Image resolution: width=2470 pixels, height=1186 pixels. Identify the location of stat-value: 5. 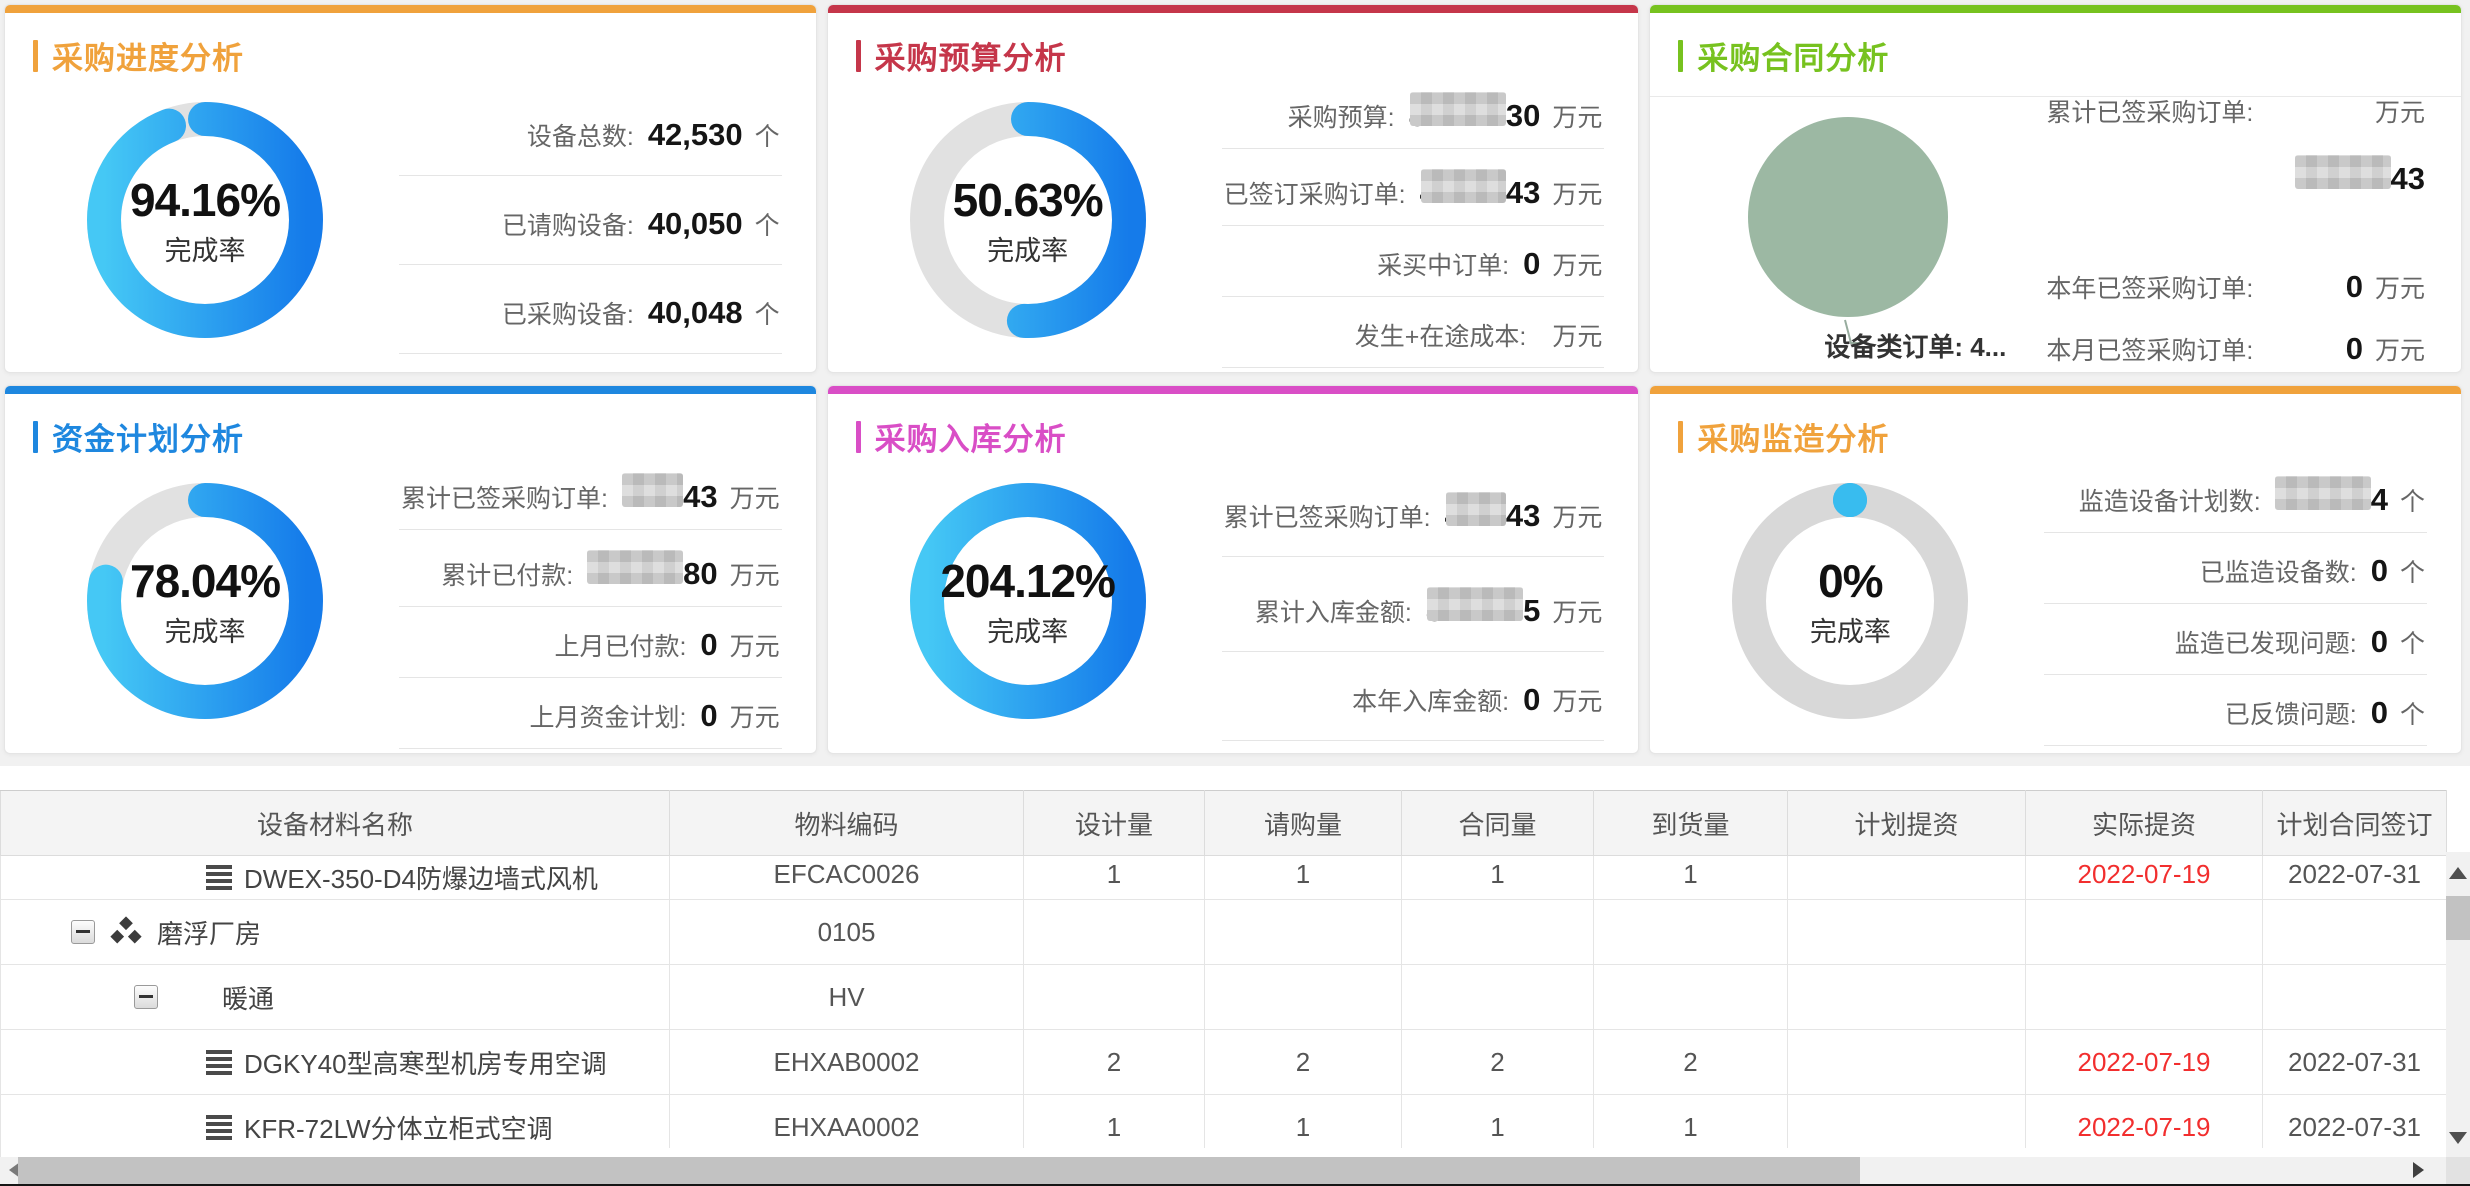
(1532, 610).